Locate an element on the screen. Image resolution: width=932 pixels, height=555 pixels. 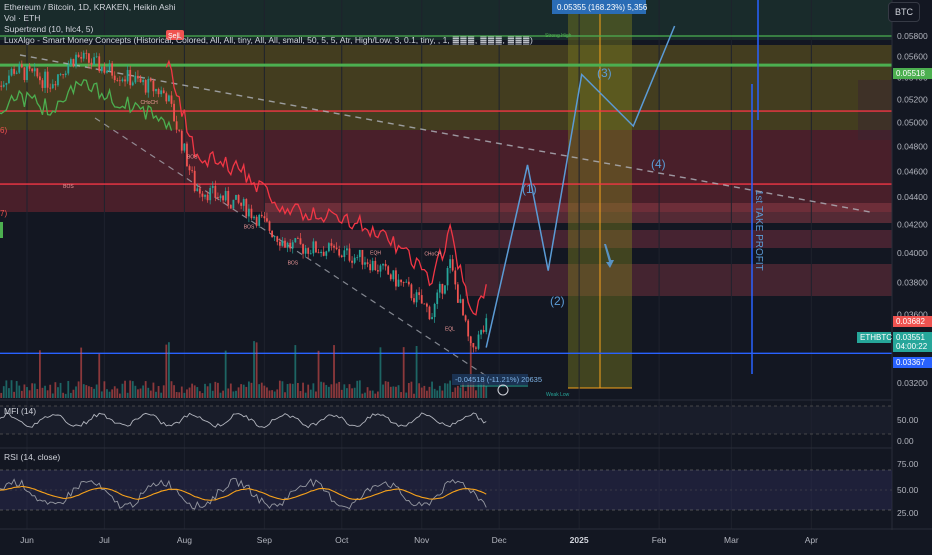
wave-label-1: (1) is located at coordinates (529, 189).